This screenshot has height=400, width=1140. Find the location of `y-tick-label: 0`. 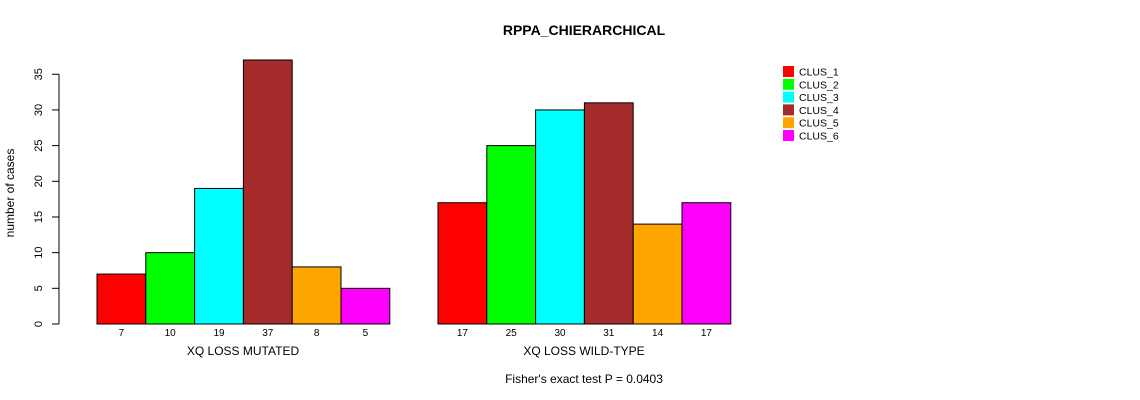

y-tick-label: 0 is located at coordinates (39, 324).